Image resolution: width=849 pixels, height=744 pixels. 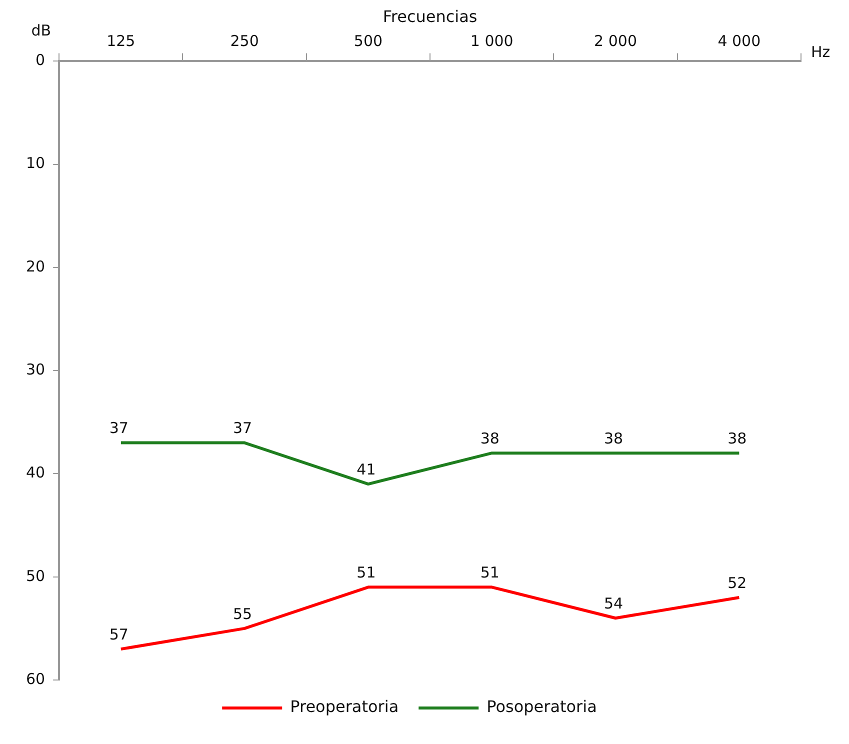 I want to click on x-tick-label: 250, so click(x=244, y=41).